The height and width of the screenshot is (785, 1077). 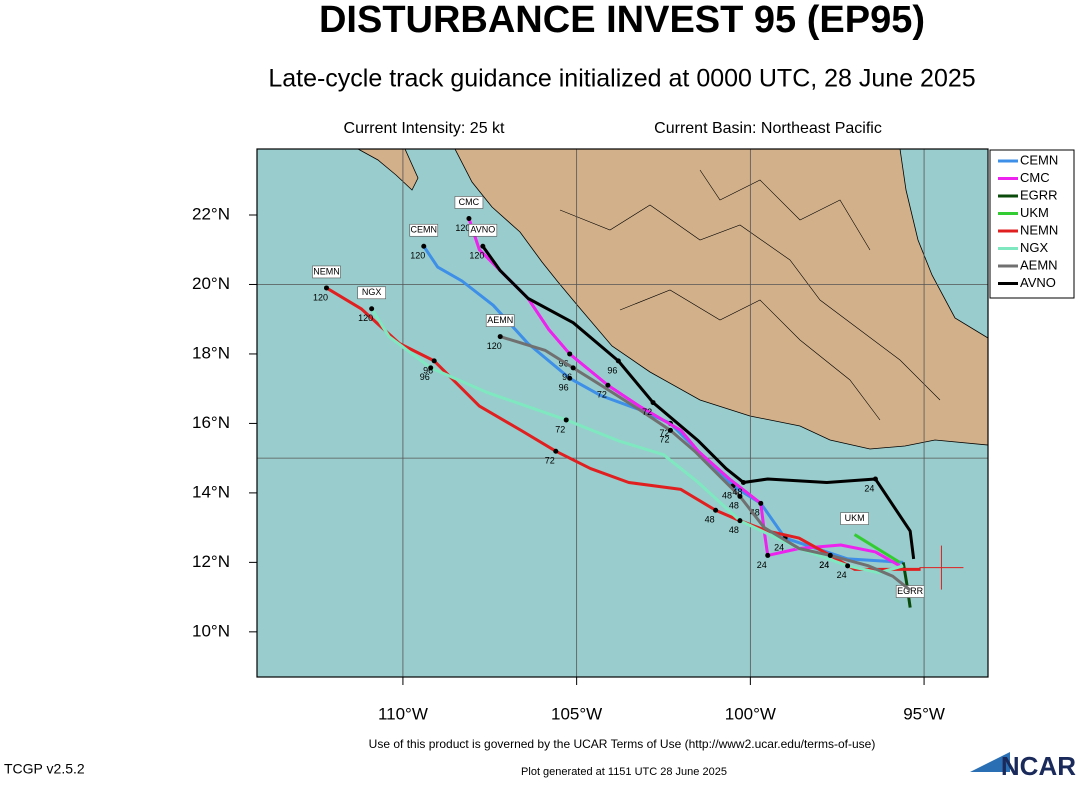 What do you see at coordinates (990, 762) in the screenshot?
I see `logo-mark` at bounding box center [990, 762].